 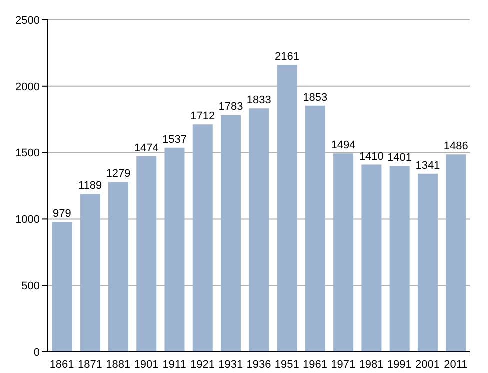 What do you see at coordinates (174, 140) in the screenshot?
I see `data-label: 1537` at bounding box center [174, 140].